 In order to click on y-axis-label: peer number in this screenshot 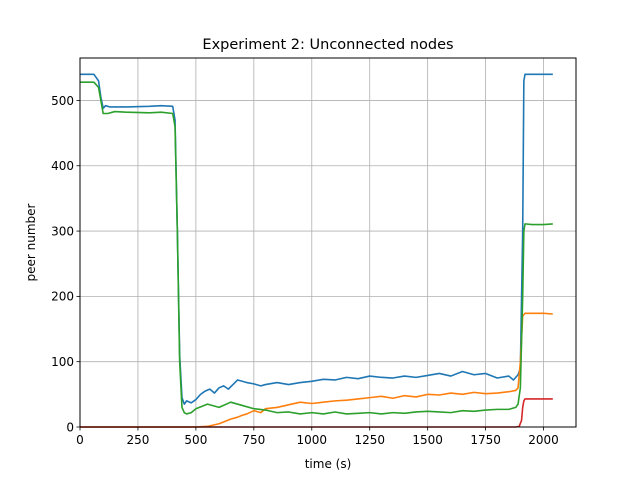, I will do `click(31, 242)`.